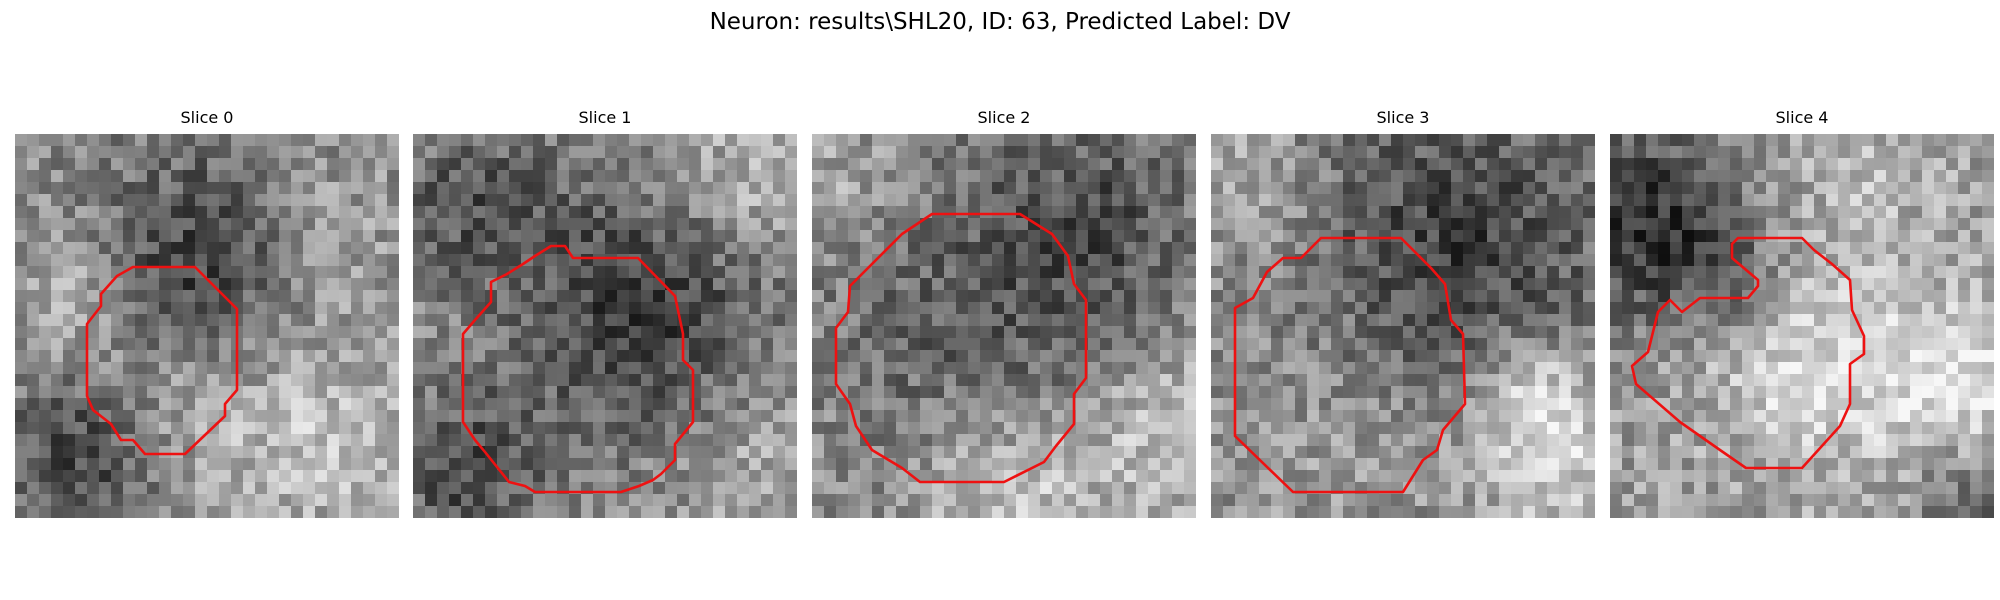 The height and width of the screenshot is (600, 2000). What do you see at coordinates (1403, 117) in the screenshot?
I see `slice-title-3: Slice 3` at bounding box center [1403, 117].